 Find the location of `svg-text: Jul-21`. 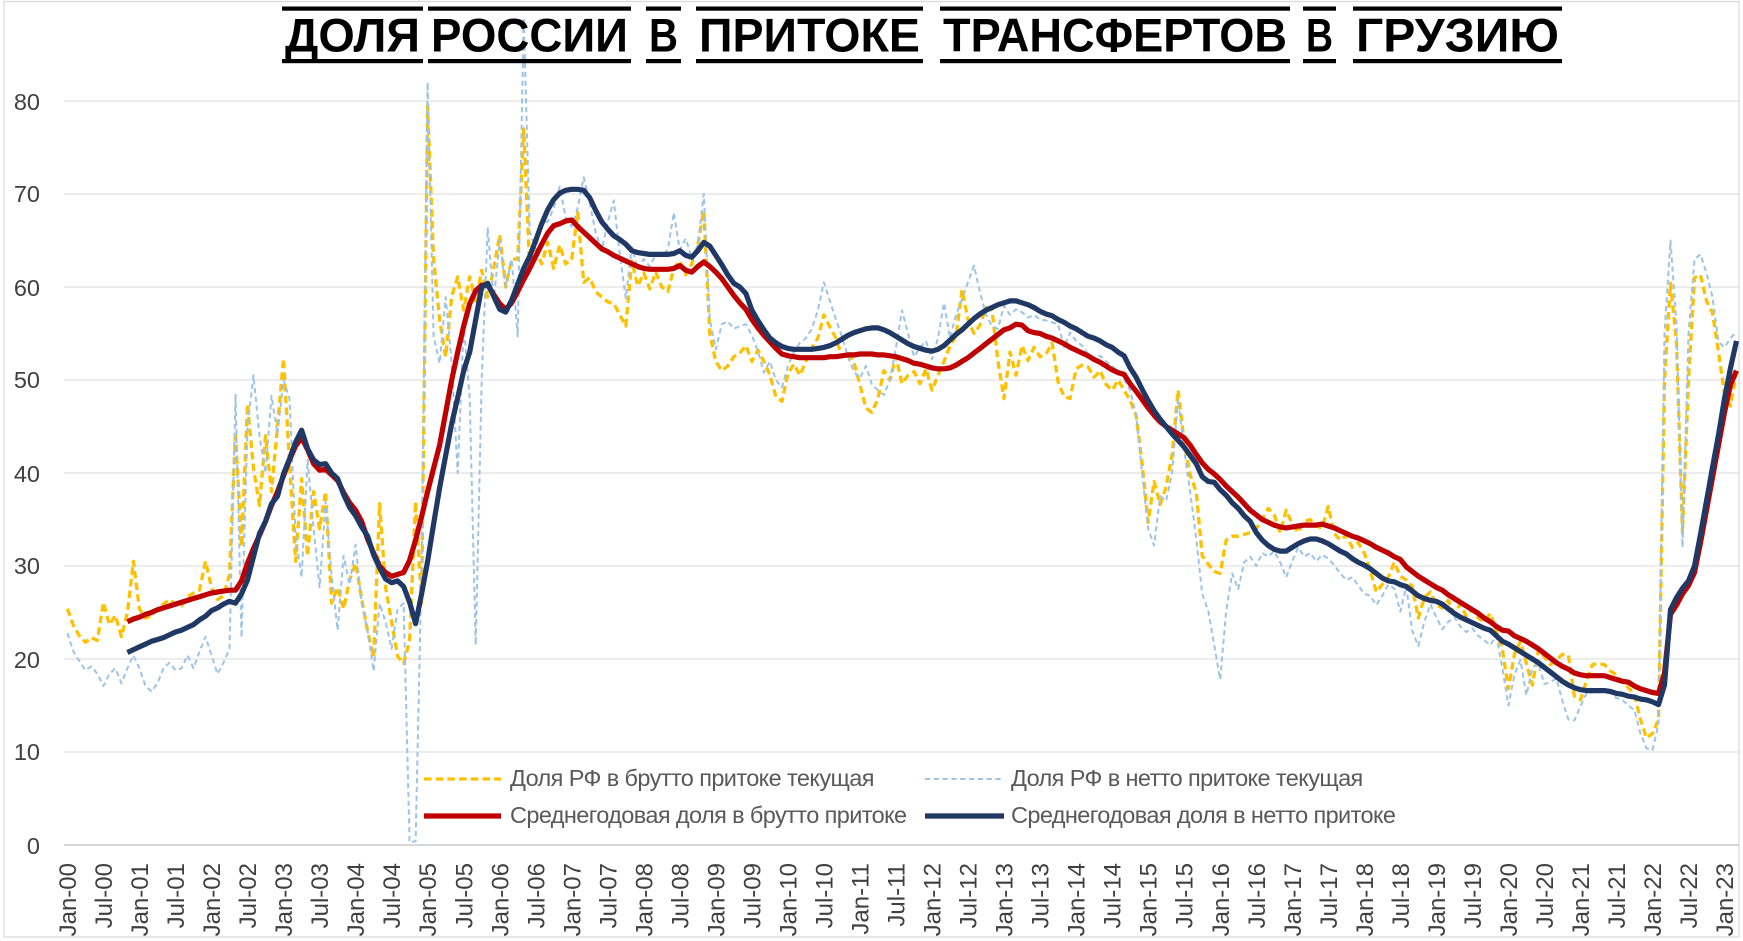

svg-text: Jul-21 is located at coordinates (1617, 895).